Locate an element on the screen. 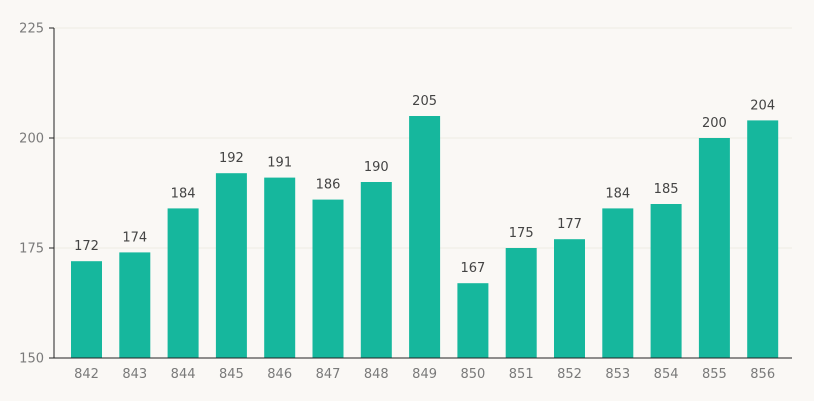 Image resolution: width=814 pixels, height=401 pixels. data-label-856: 204 is located at coordinates (762, 105).